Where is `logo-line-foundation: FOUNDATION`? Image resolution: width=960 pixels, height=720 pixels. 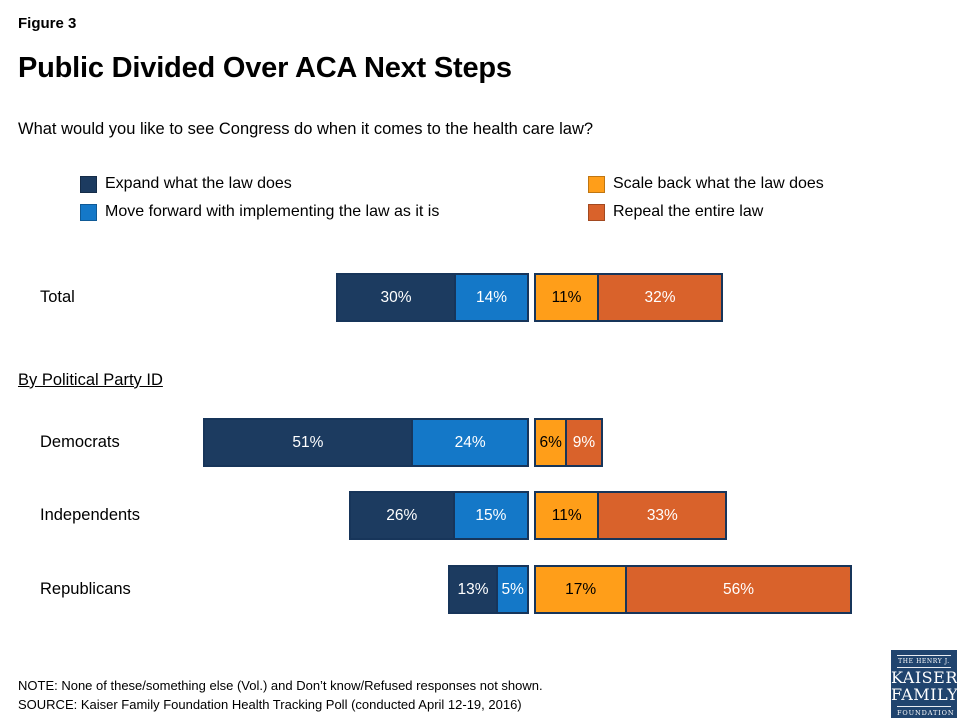 logo-line-foundation: FOUNDATION is located at coordinates (925, 711).